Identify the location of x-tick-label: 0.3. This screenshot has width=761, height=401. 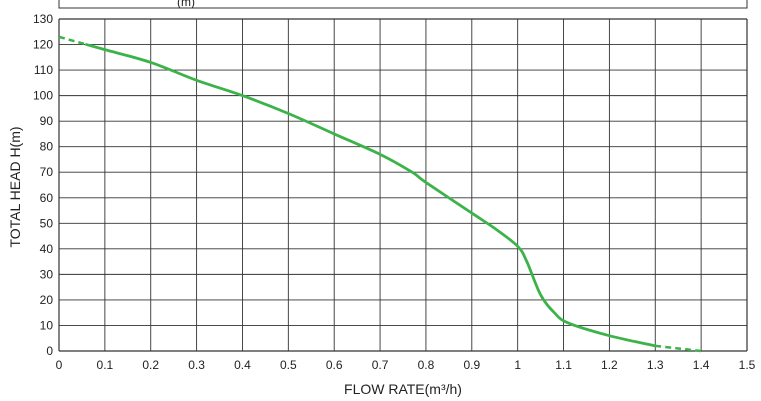
(196, 365).